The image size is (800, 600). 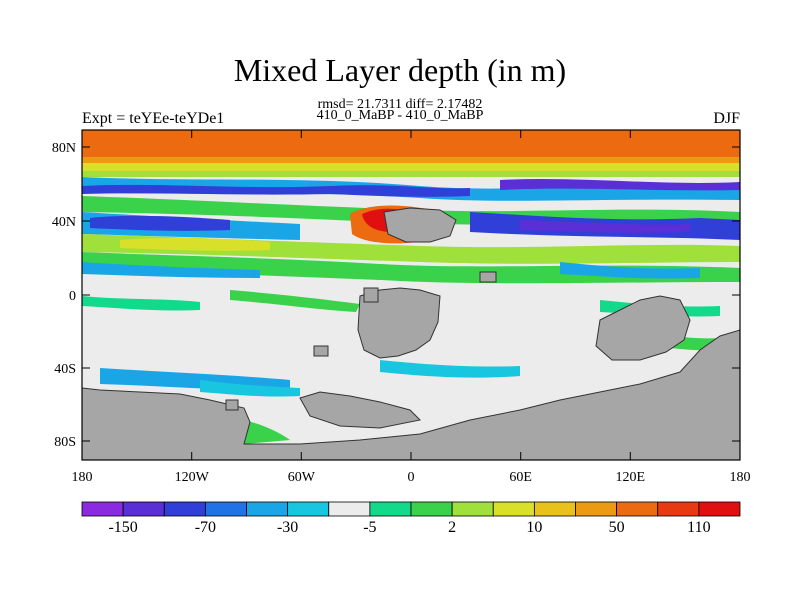 I want to click on colorbar, so click(x=411, y=509).